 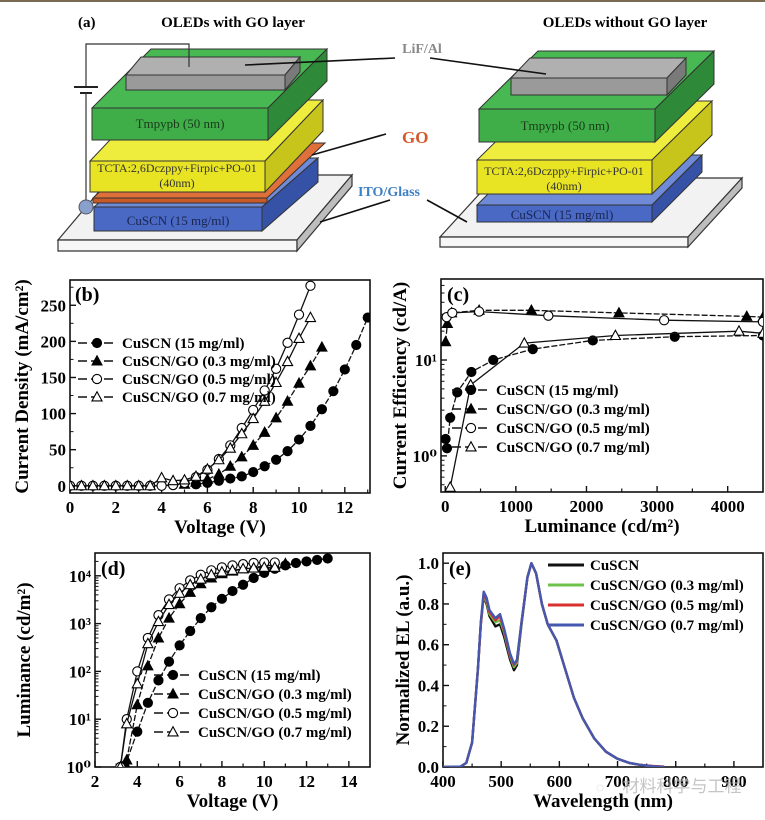 I want to click on watermark: 材料科学与工程, so click(x=682, y=786).